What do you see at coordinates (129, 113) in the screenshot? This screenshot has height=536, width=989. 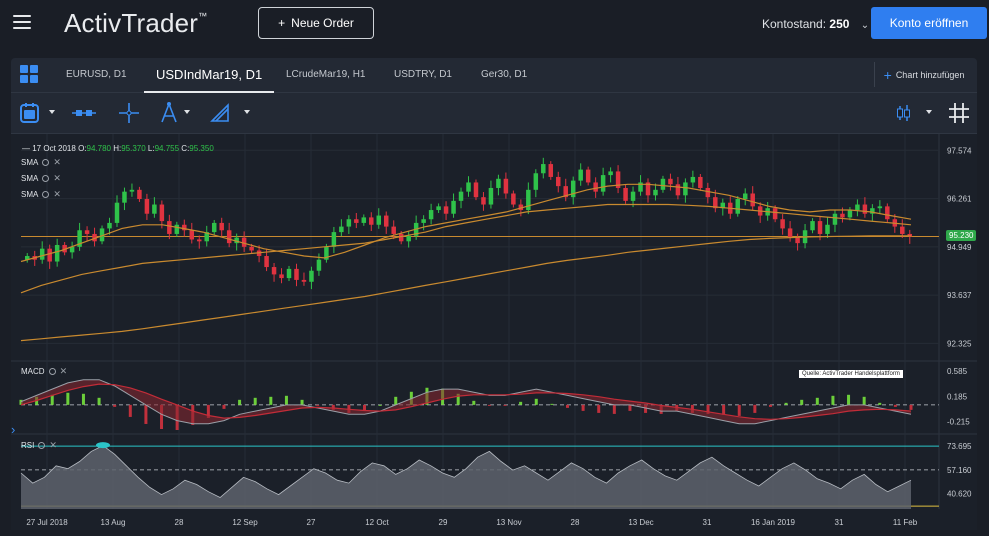 I see `crosshair-icon` at bounding box center [129, 113].